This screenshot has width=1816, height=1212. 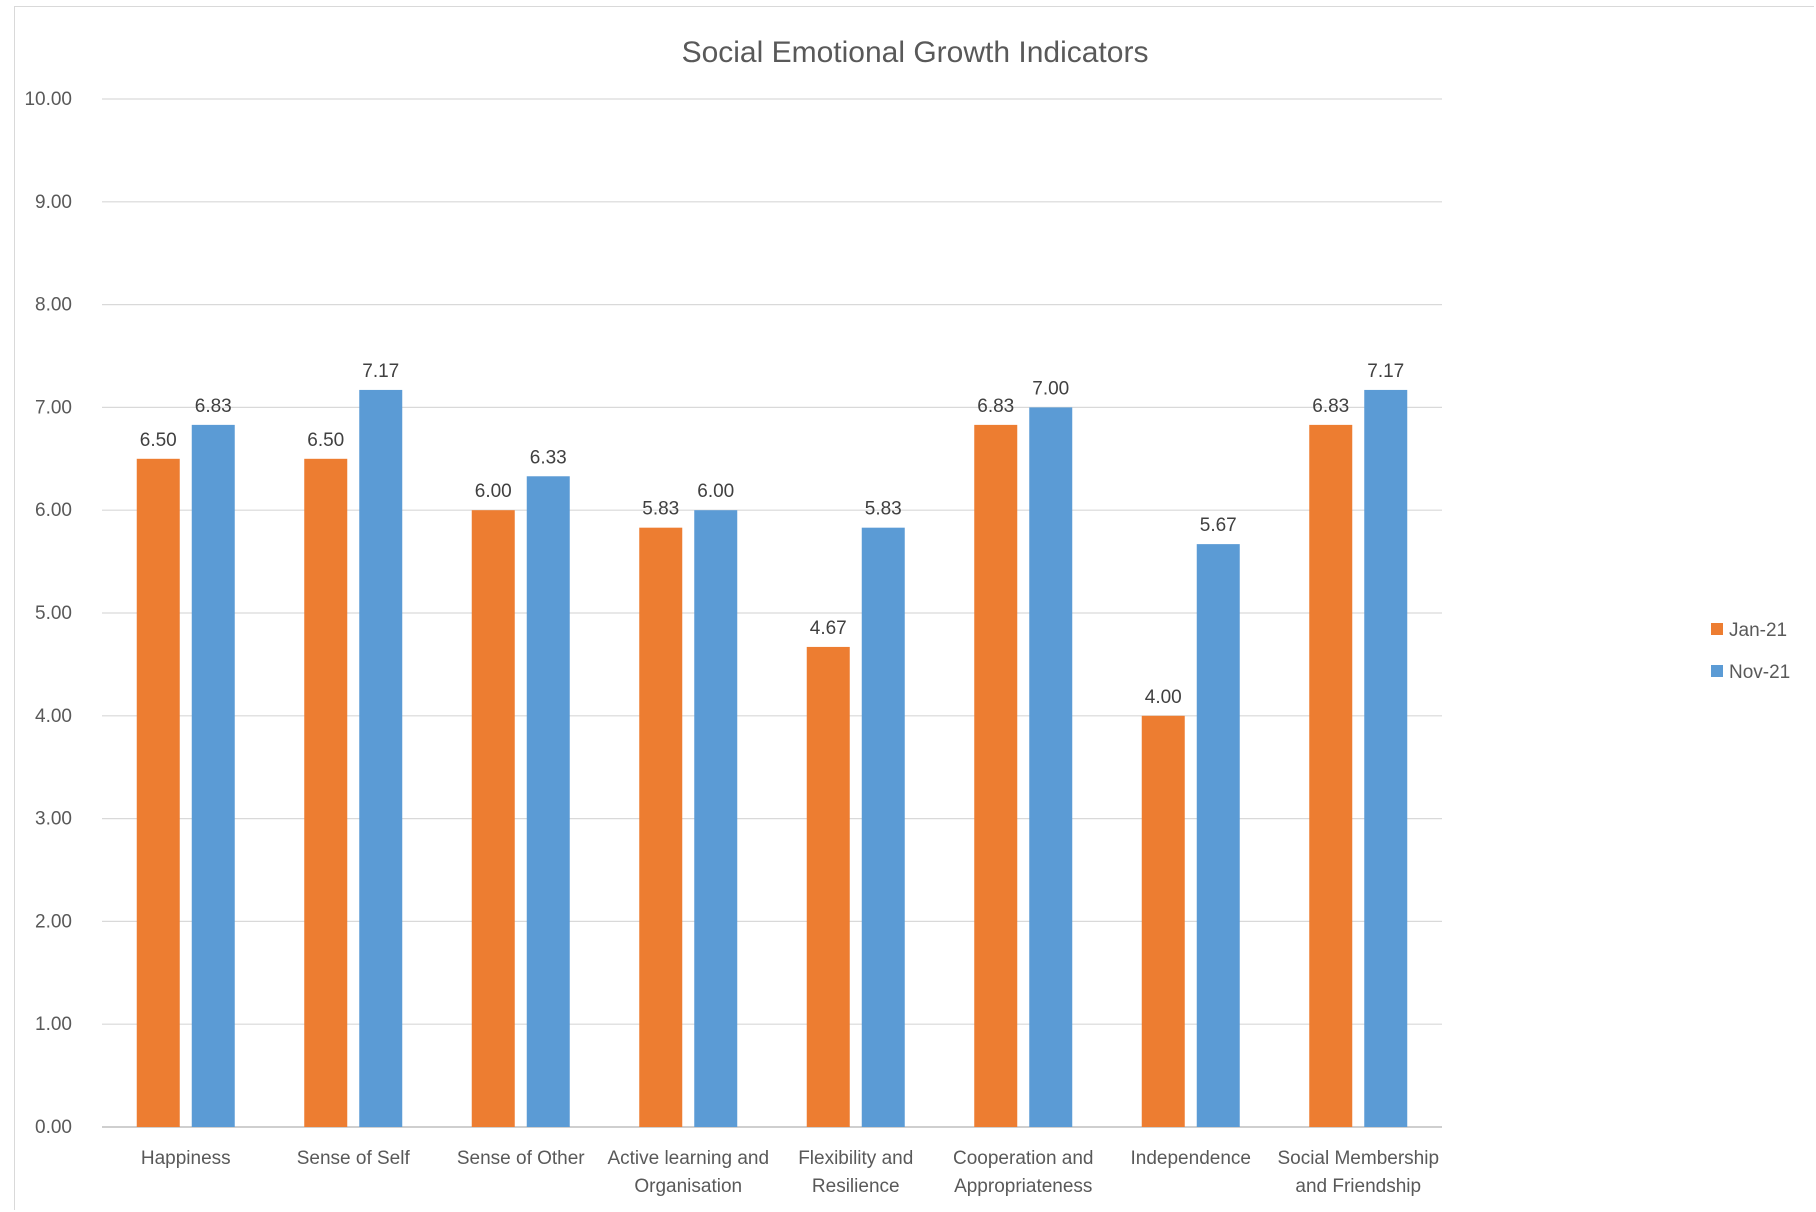 I want to click on category-label: Organisation, so click(x=688, y=1186).